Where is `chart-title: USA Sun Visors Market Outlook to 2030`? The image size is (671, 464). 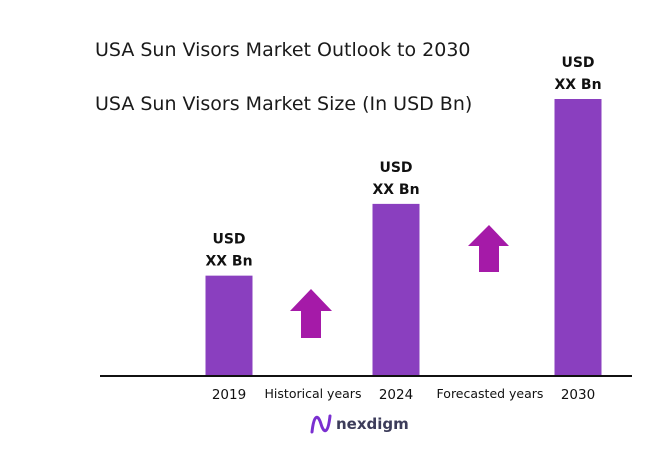
chart-title: USA Sun Visors Market Outlook to 2030 is located at coordinates (283, 50).